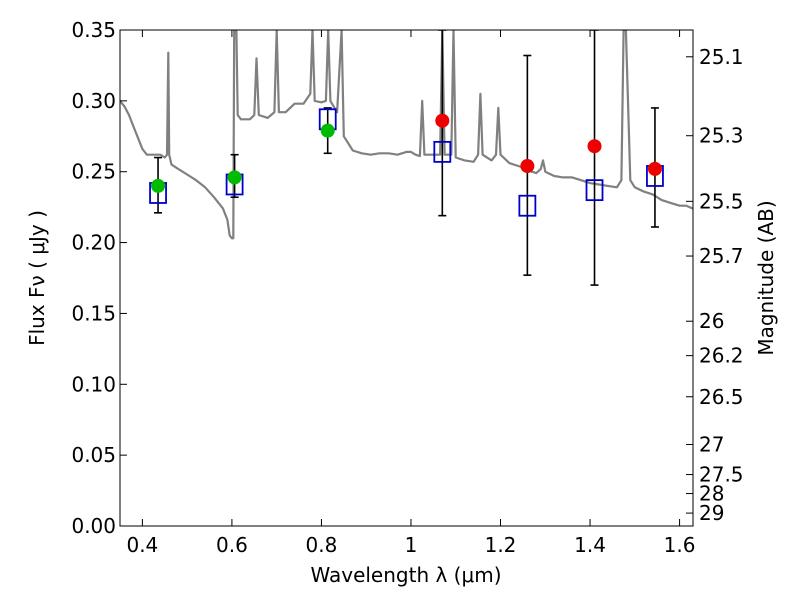  What do you see at coordinates (711, 321) in the screenshot?
I see `magnitude-tick-label: 26` at bounding box center [711, 321].